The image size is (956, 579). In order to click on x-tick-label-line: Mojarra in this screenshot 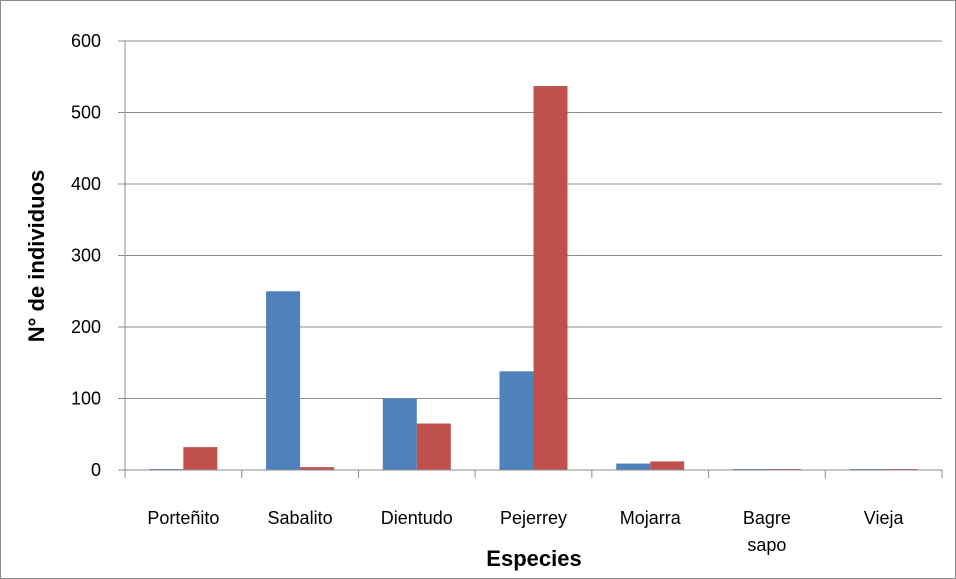, I will do `click(651, 518)`.